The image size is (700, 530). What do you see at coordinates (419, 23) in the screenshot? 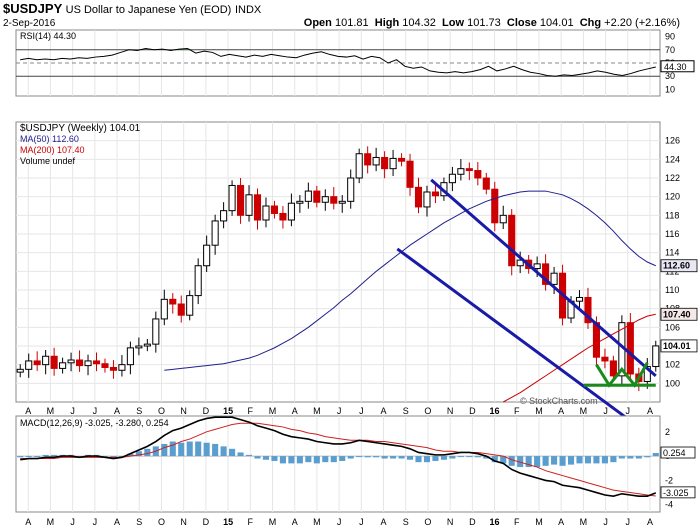
I see `high-value: 104.32` at bounding box center [419, 23].